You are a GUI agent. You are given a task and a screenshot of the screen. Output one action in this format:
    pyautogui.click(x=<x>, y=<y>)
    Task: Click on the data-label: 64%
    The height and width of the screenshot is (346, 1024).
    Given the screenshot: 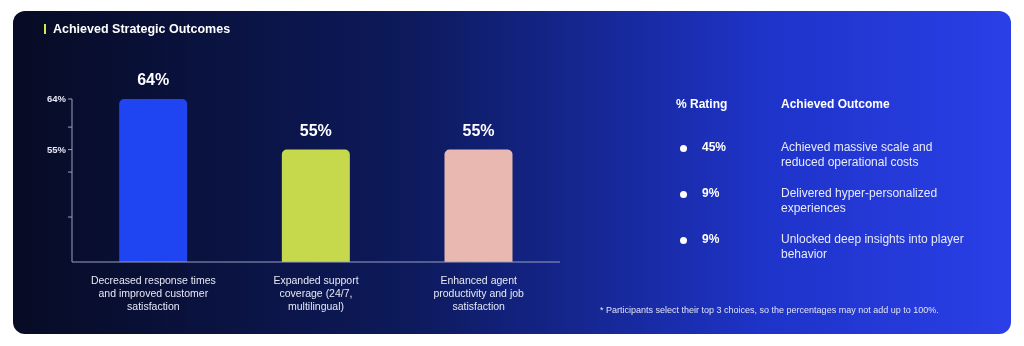 What is the action you would take?
    pyautogui.click(x=153, y=79)
    